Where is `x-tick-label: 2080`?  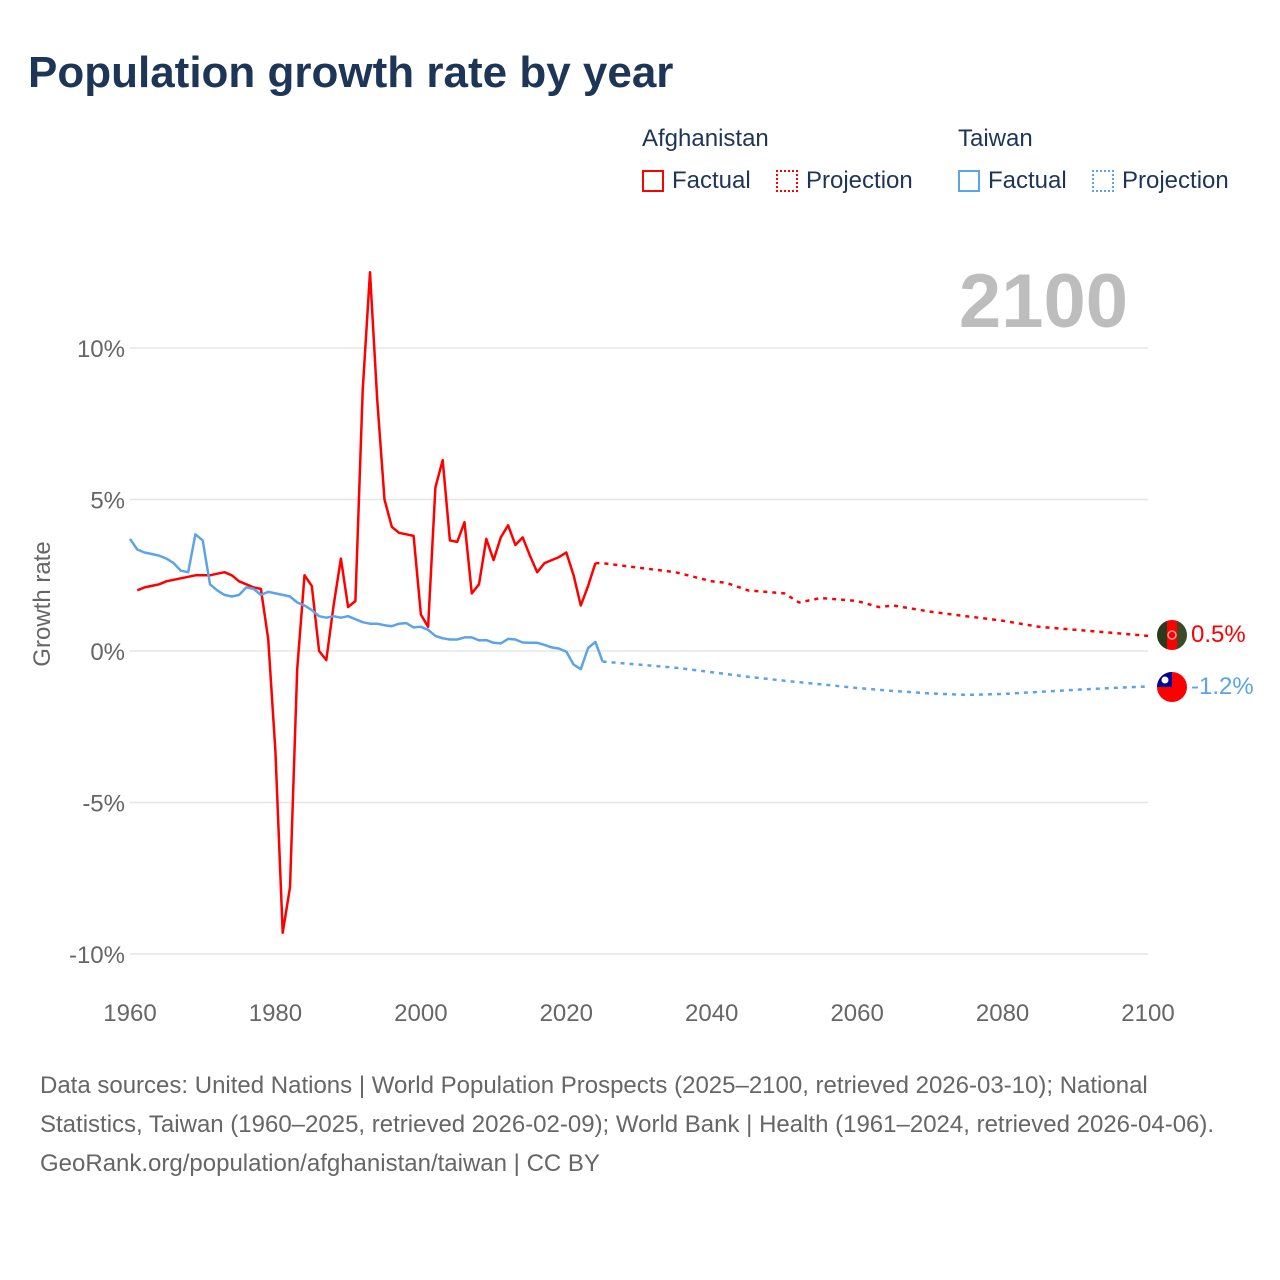
x-tick-label: 2080 is located at coordinates (1002, 1013).